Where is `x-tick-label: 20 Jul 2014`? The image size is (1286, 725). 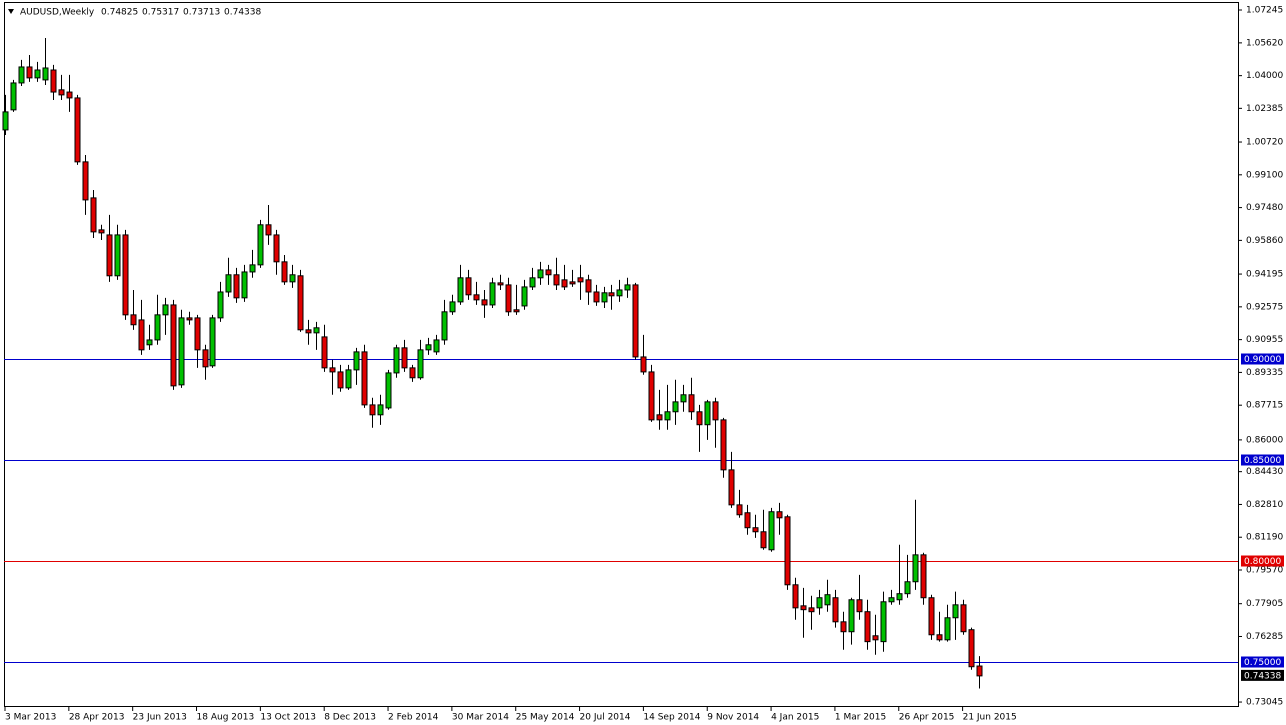
x-tick-label: 20 Jul 2014 is located at coordinates (605, 718).